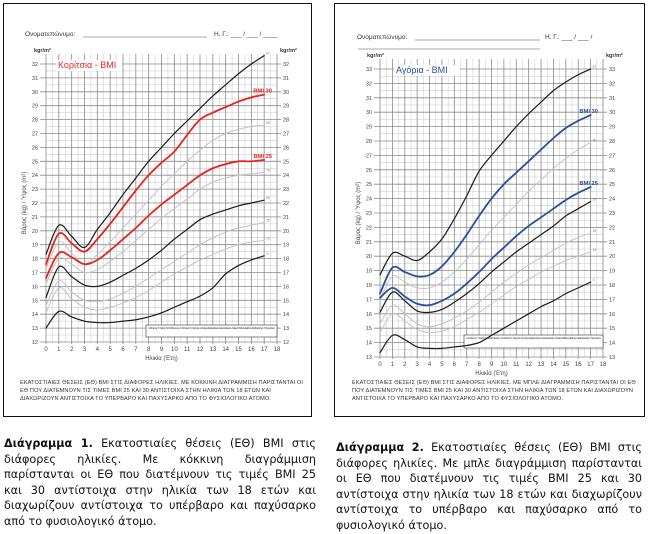 The image size is (650, 534). I want to click on x-tick-label: 2, so click(405, 365).